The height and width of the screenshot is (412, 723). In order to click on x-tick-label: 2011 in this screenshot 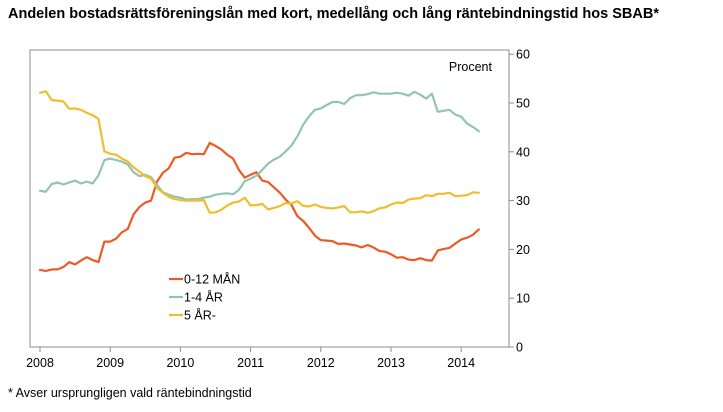, I will do `click(250, 363)`.